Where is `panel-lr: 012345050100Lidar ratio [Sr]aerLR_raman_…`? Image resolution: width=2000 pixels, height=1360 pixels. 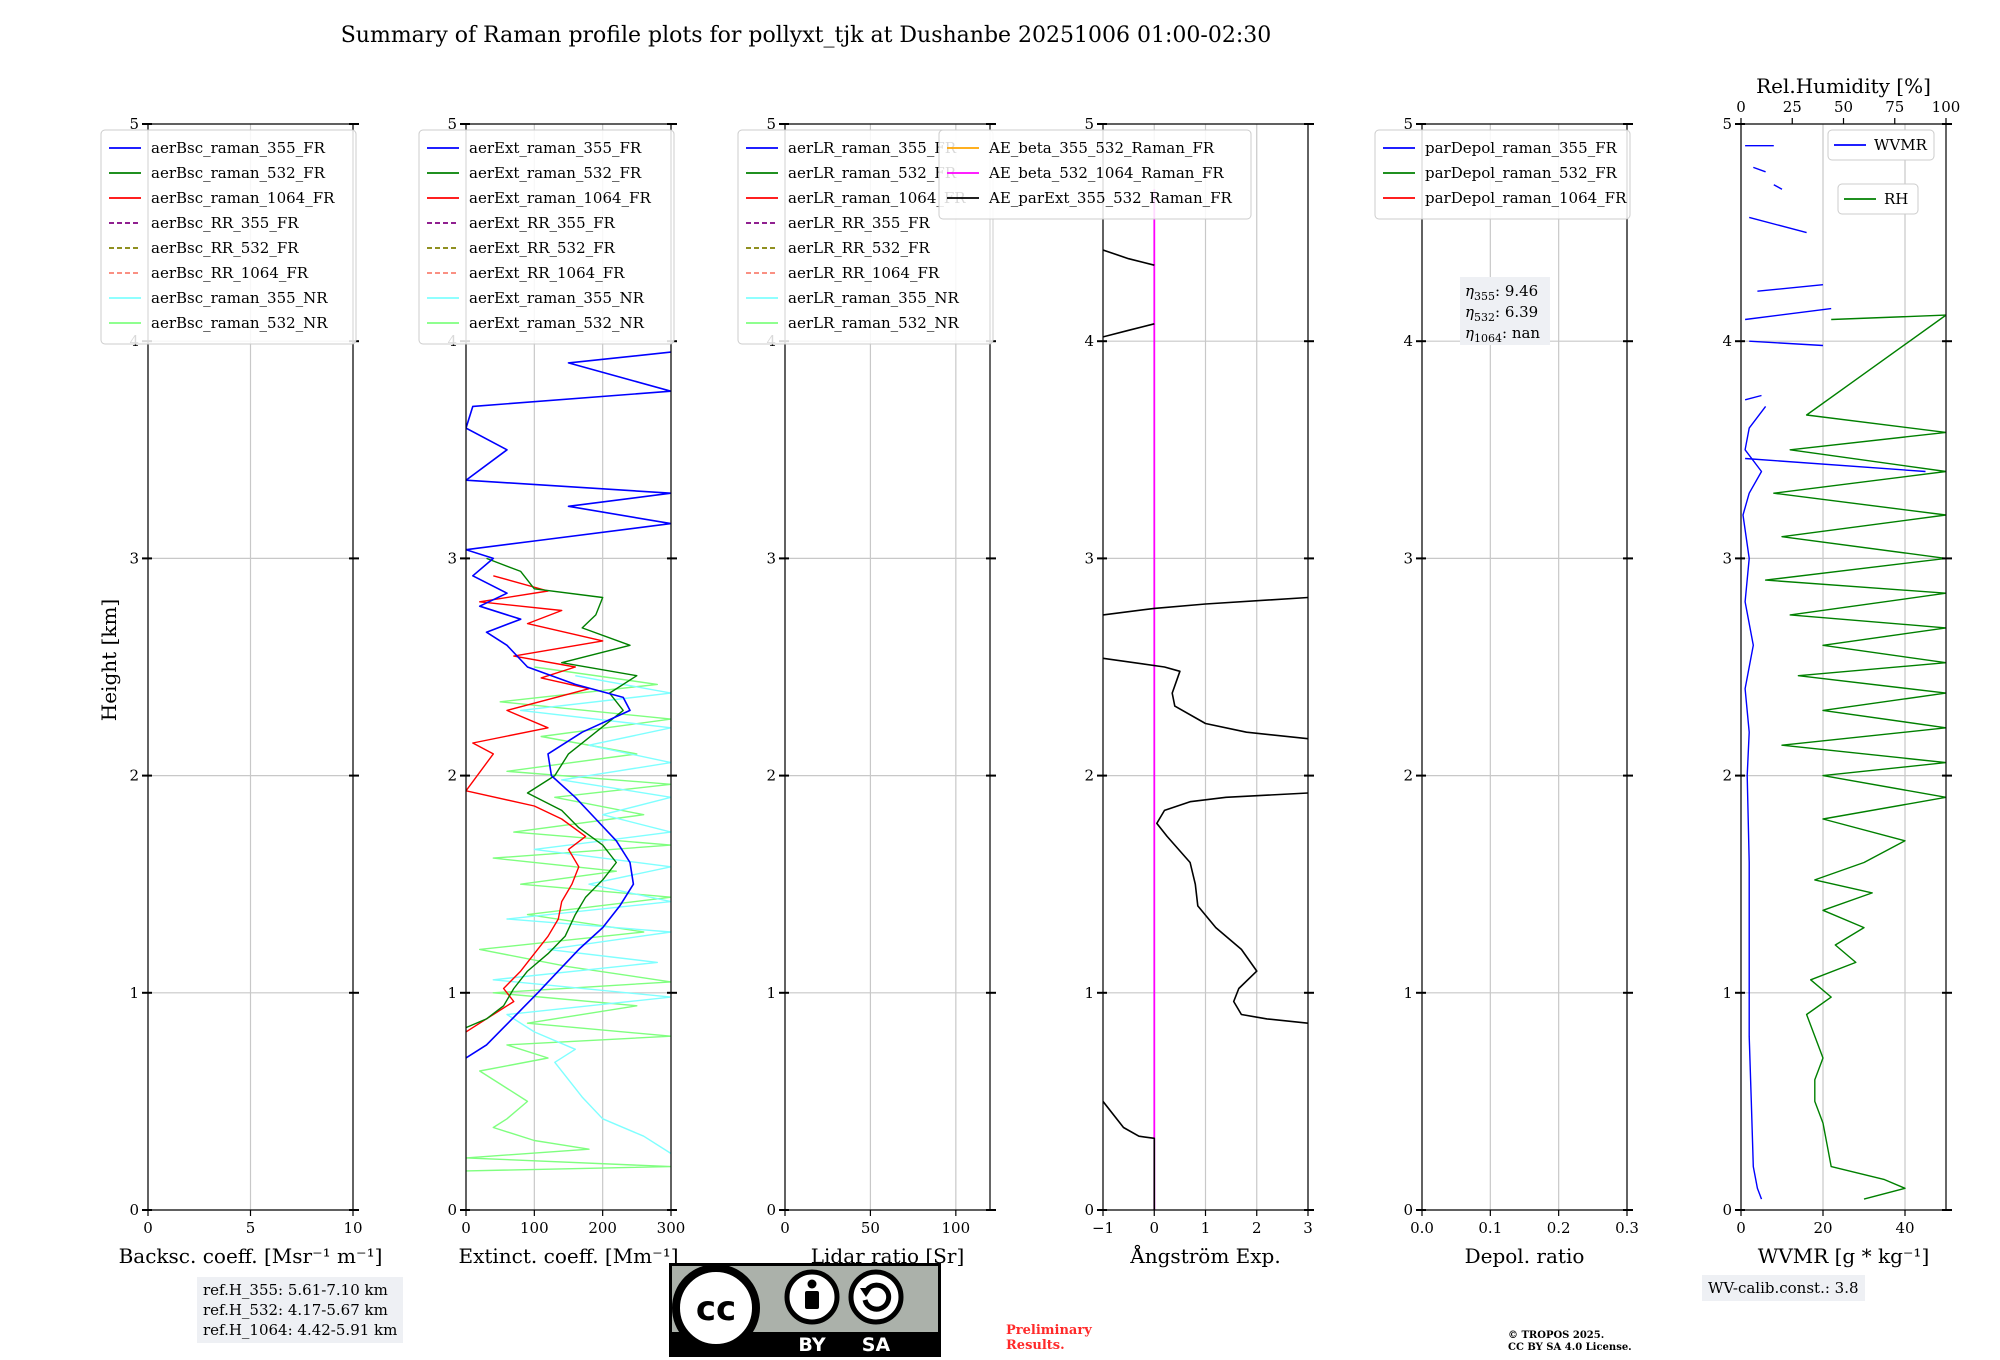
panel-lr: 012345050100Lidar ratio [Sr]aerLR_raman_… is located at coordinates (866, 691).